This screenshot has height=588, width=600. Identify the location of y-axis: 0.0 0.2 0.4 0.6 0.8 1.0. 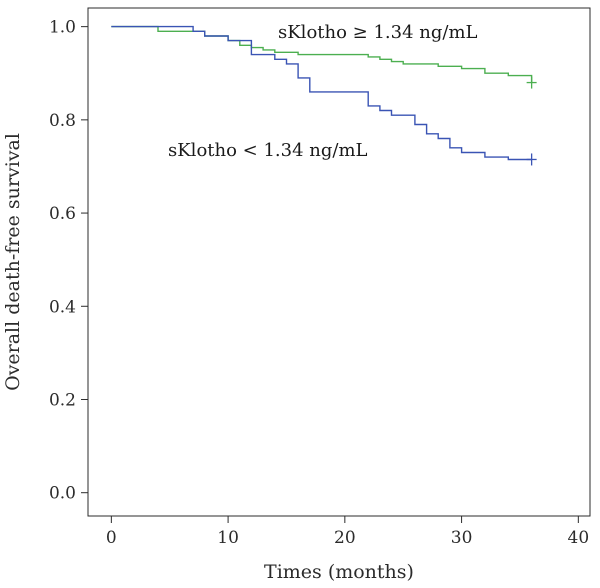
(68, 261).